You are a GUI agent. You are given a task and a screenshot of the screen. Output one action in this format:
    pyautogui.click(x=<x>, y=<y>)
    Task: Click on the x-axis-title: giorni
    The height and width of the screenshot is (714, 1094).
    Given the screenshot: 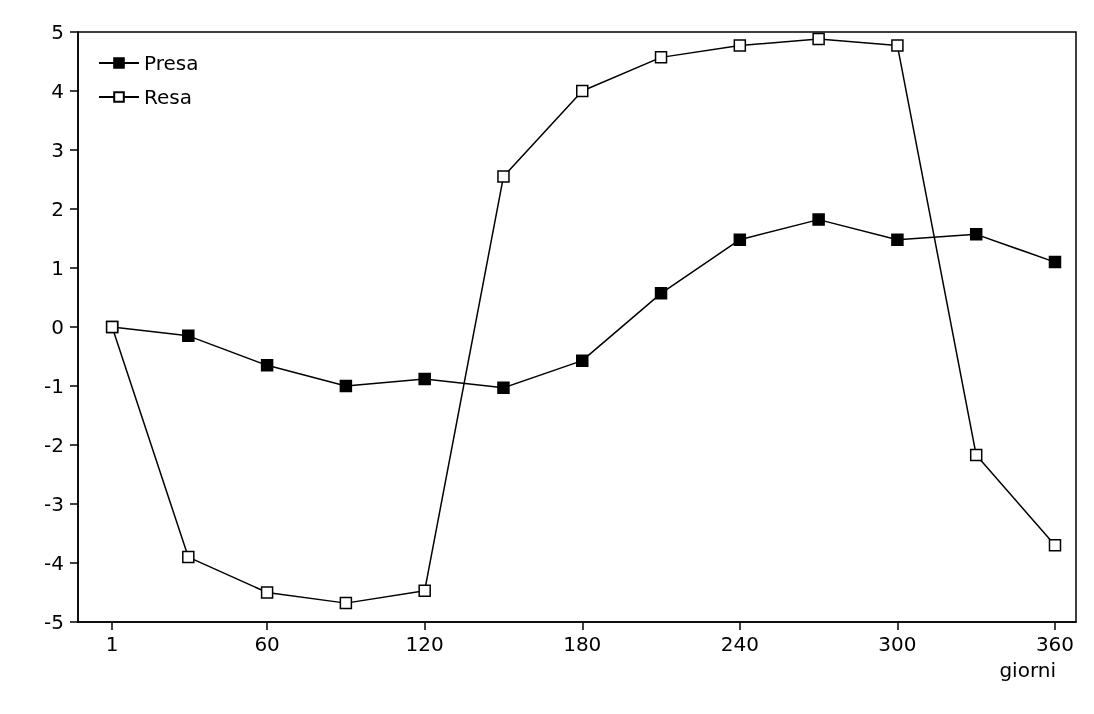 What is the action you would take?
    pyautogui.click(x=1027, y=670)
    